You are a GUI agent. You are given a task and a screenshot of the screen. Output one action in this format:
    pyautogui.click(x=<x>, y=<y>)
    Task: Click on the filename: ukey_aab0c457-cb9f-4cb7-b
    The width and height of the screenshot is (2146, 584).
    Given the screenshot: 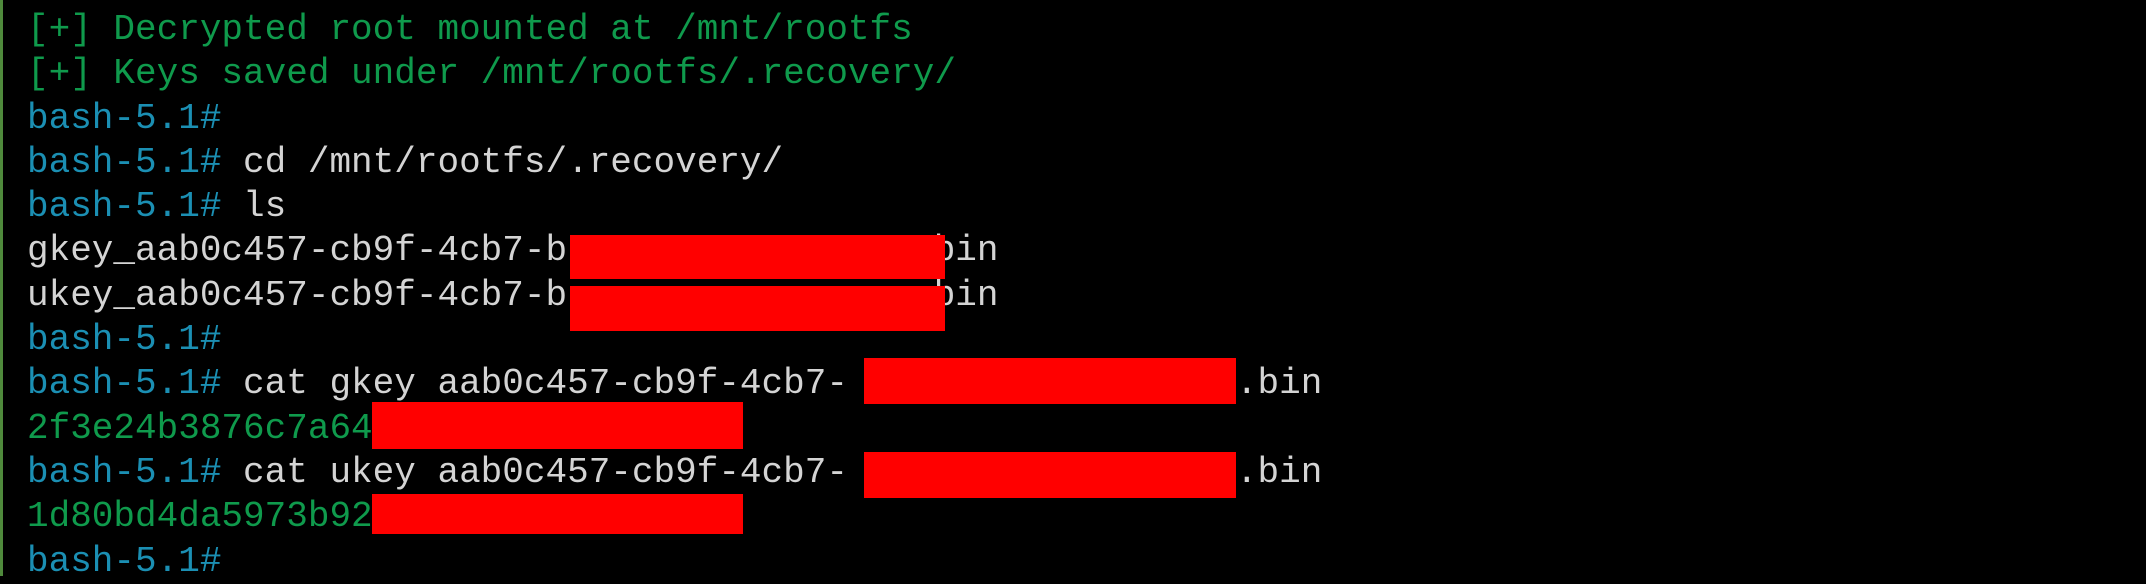 What is the action you would take?
    pyautogui.click(x=297, y=295)
    